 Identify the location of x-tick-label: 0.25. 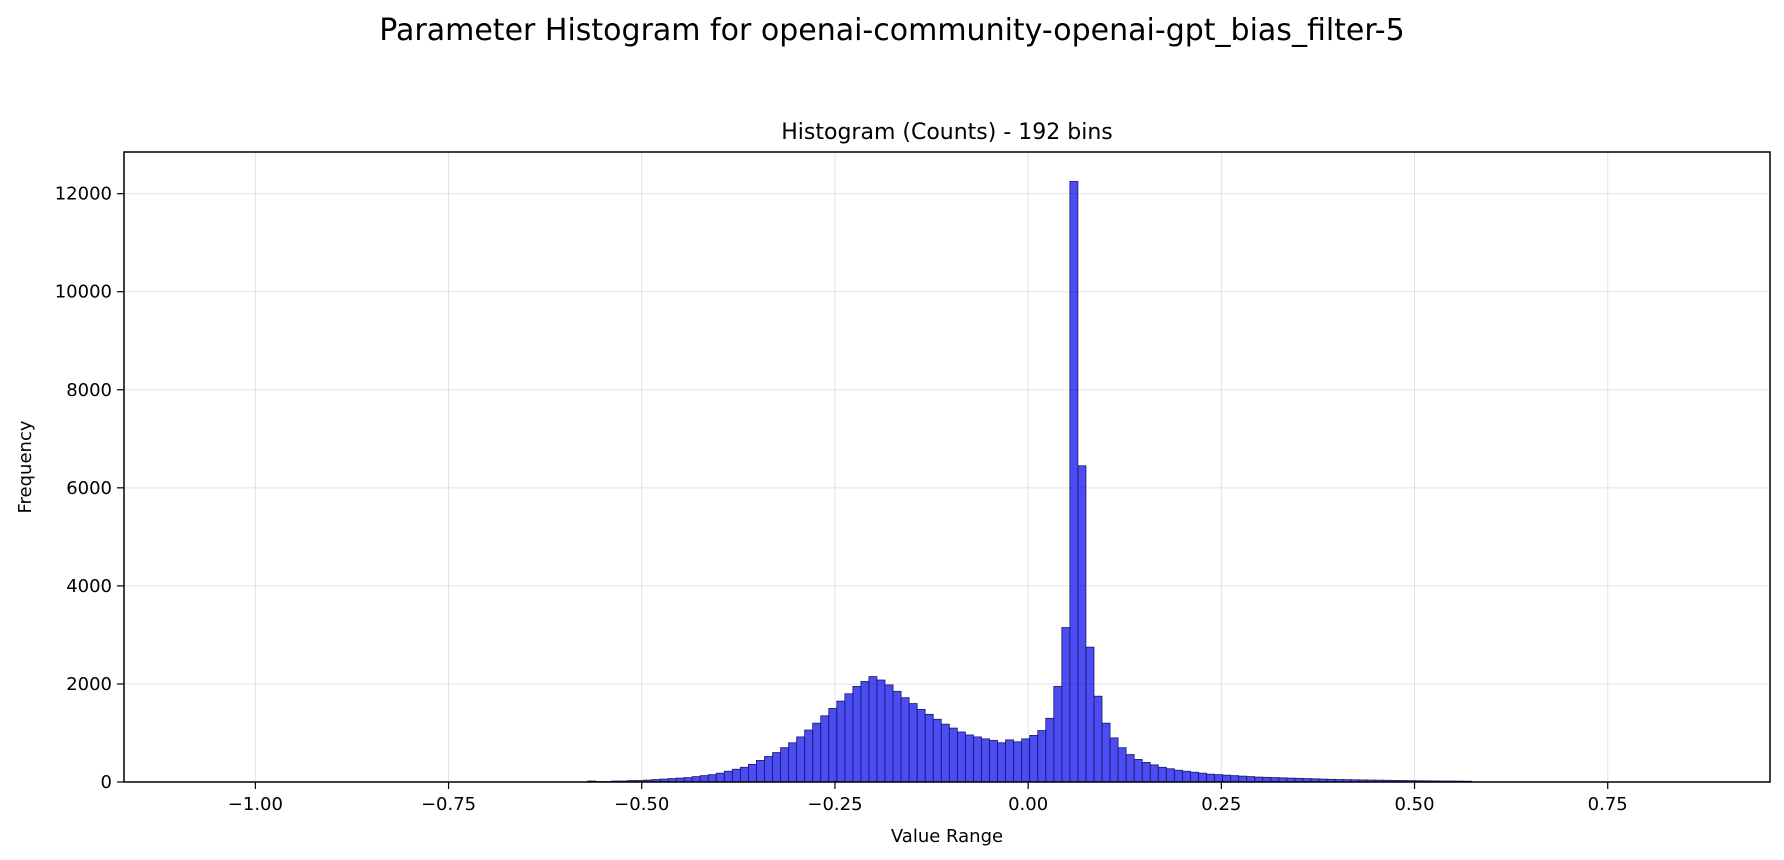
(1221, 804).